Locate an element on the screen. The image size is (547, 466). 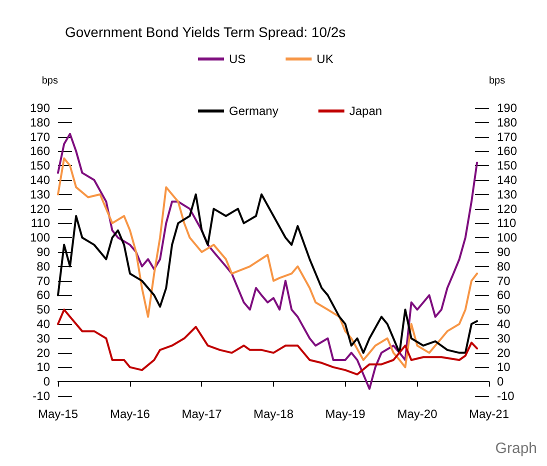
legend-label: Japan is located at coordinates (365, 111).